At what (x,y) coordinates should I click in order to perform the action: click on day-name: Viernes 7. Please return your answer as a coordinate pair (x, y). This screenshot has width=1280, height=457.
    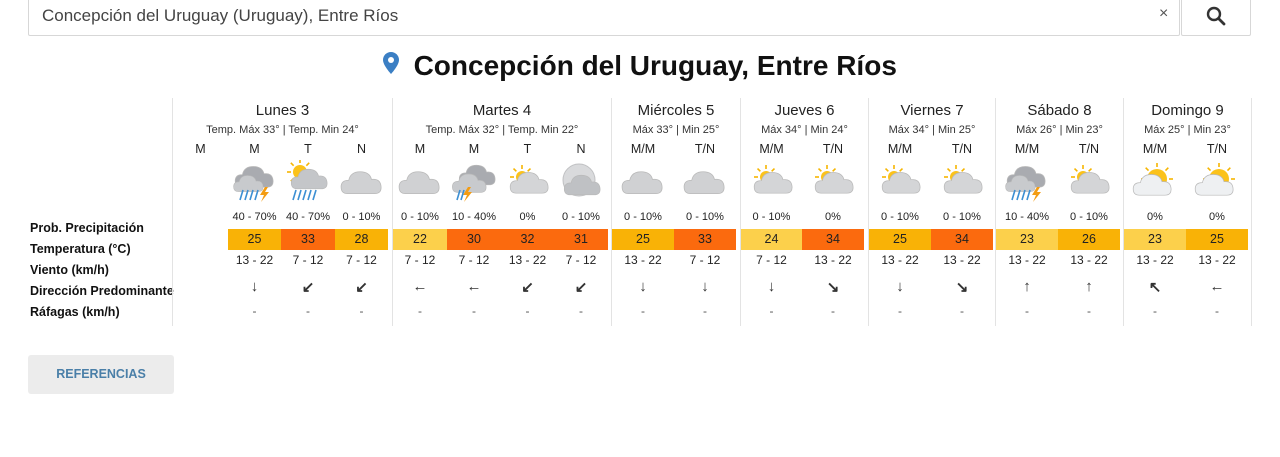
    Looking at the image, I should click on (932, 110).